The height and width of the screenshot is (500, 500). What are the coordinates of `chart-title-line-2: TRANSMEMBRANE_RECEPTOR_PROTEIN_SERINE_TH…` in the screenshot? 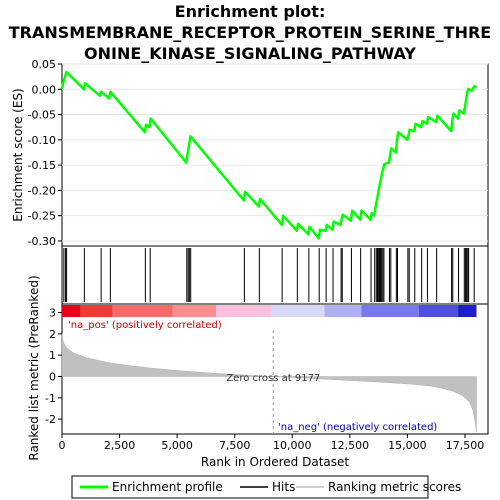 It's located at (250, 32).